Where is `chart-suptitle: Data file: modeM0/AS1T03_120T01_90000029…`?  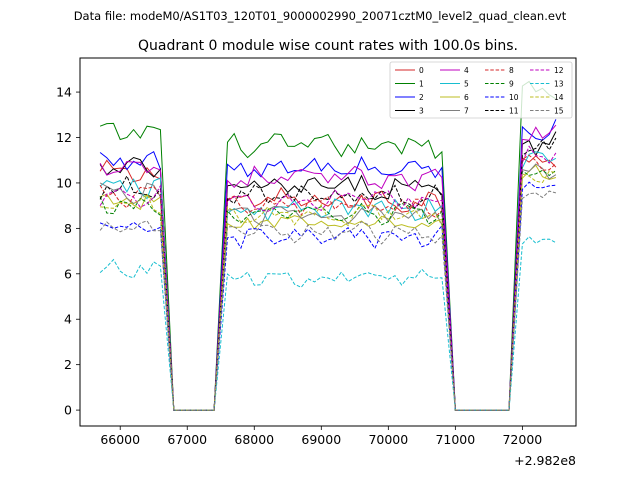
chart-suptitle: Data file: modeM0/AS1T03_120T01_90000029… is located at coordinates (320, 16).